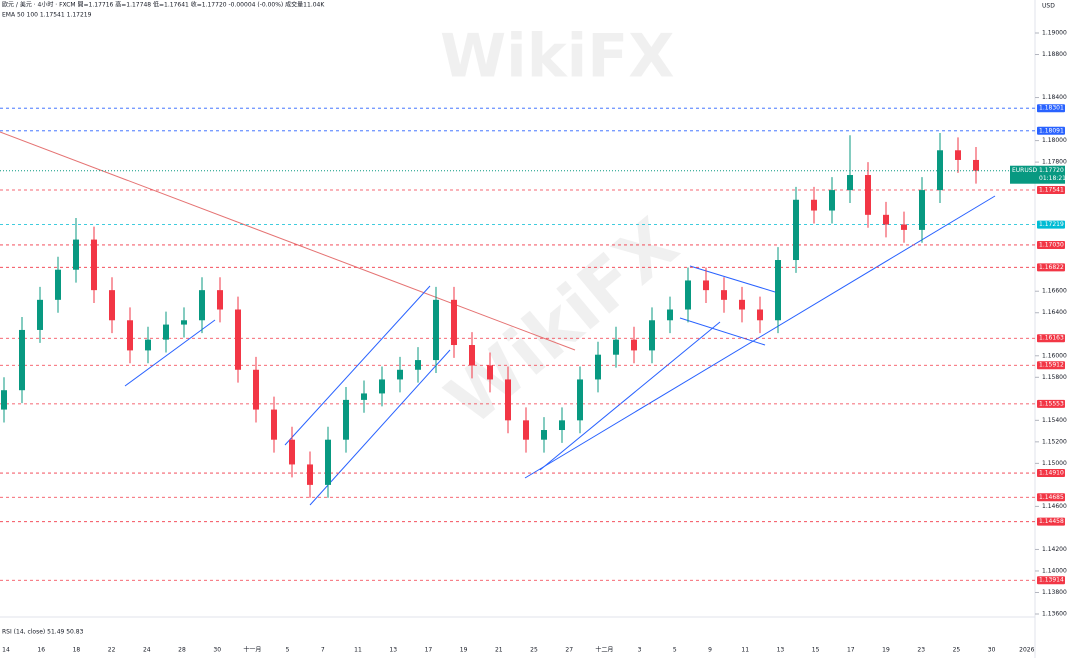 This screenshot has height=658, width=1067. What do you see at coordinates (1054, 97) in the screenshot?
I see `y-tick-label: 1.18400` at bounding box center [1054, 97].